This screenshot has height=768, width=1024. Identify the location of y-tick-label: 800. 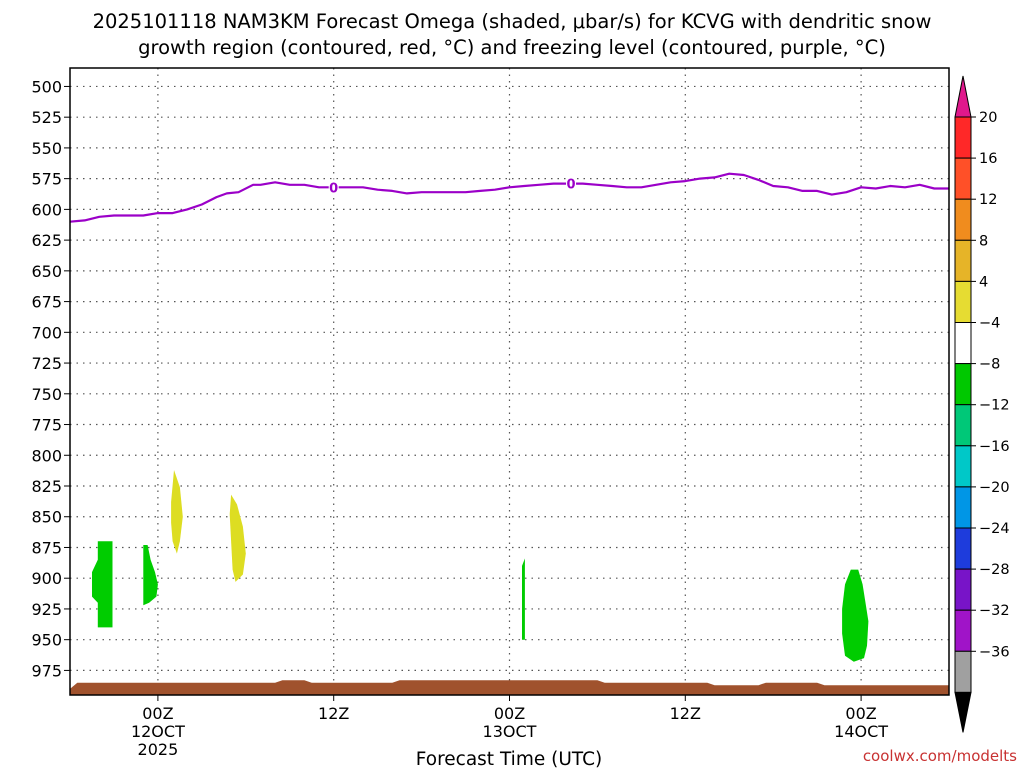
(46, 455).